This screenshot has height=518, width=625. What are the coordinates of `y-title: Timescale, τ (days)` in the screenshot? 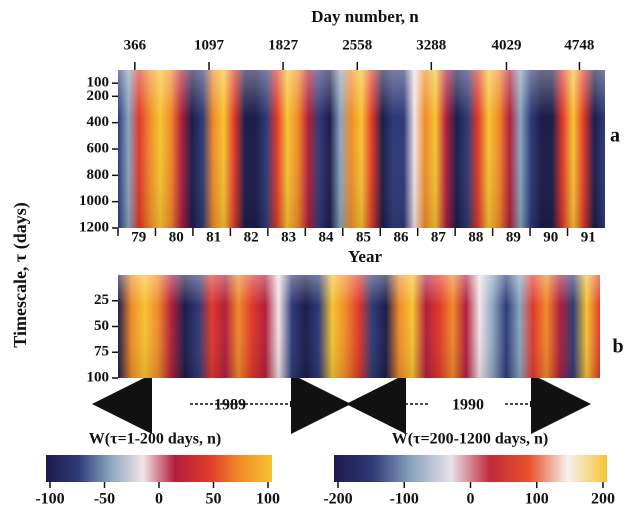 It's located at (20, 274).